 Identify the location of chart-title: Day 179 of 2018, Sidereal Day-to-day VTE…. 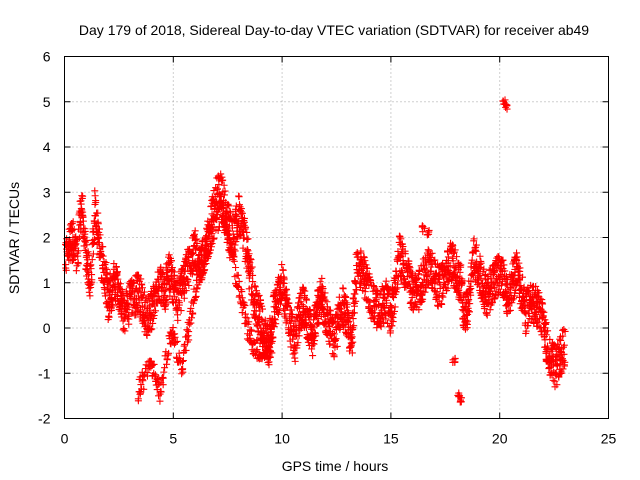
(334, 30).